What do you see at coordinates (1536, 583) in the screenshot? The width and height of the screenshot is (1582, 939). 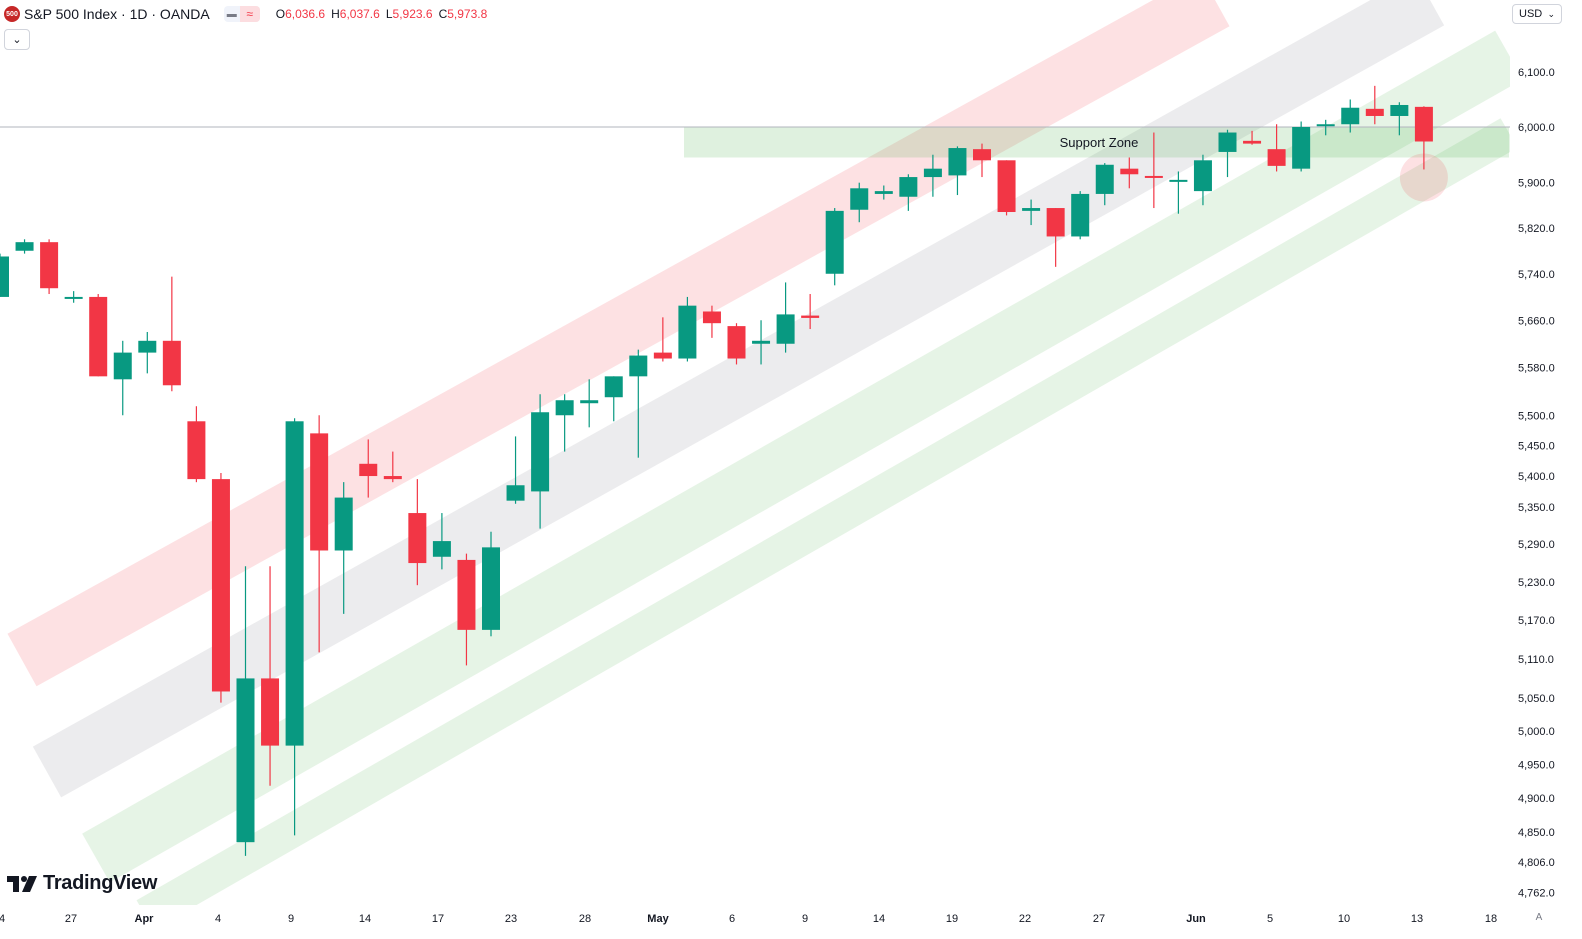 I see `price-tick-label: 5,230.0` at bounding box center [1536, 583].